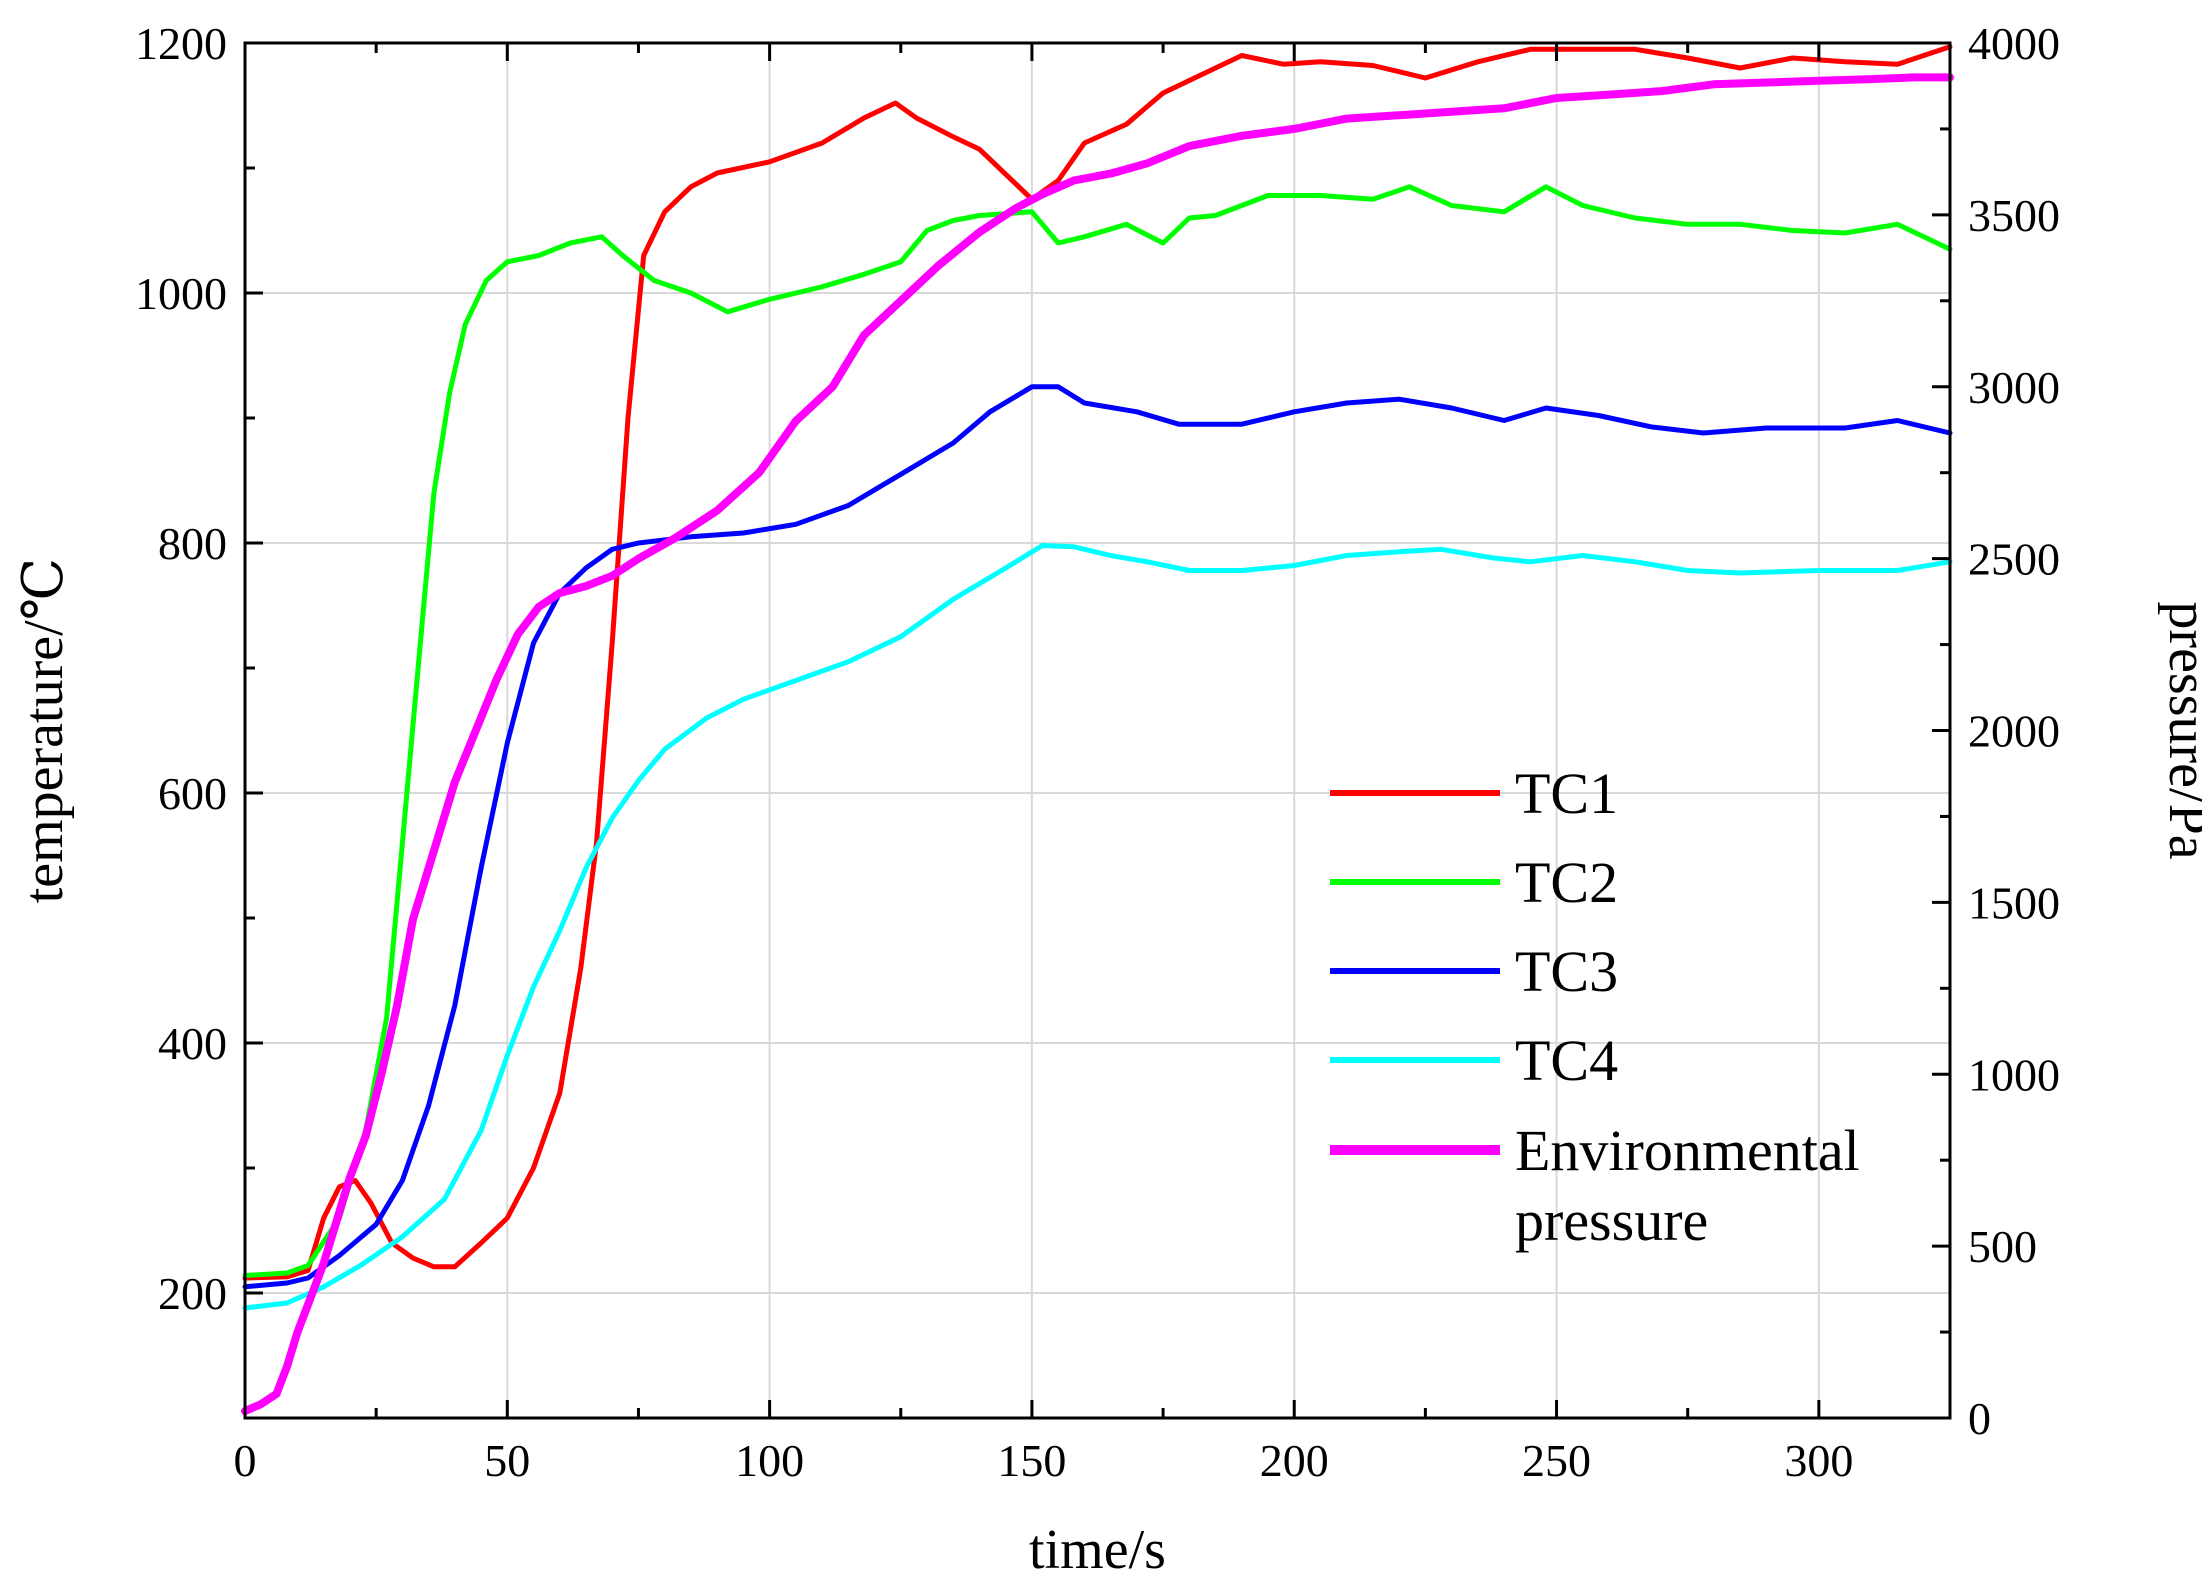 Image resolution: width=2202 pixels, height=1584 pixels. Describe the element at coordinates (1595, 1007) in the screenshot. I see `legend: TC1 TC2 TC3 TC4 Environmental pressure` at that location.